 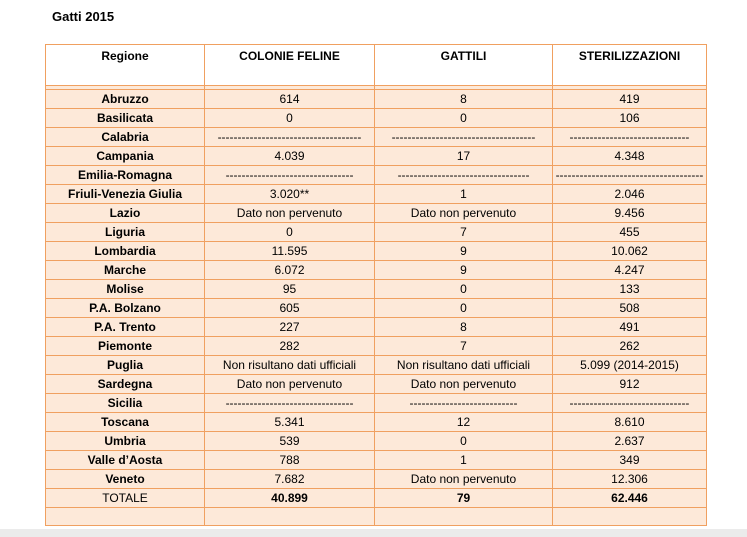 What do you see at coordinates (289, 65) in the screenshot?
I see `header-colonie-feline: COLONIE FELINE` at bounding box center [289, 65].